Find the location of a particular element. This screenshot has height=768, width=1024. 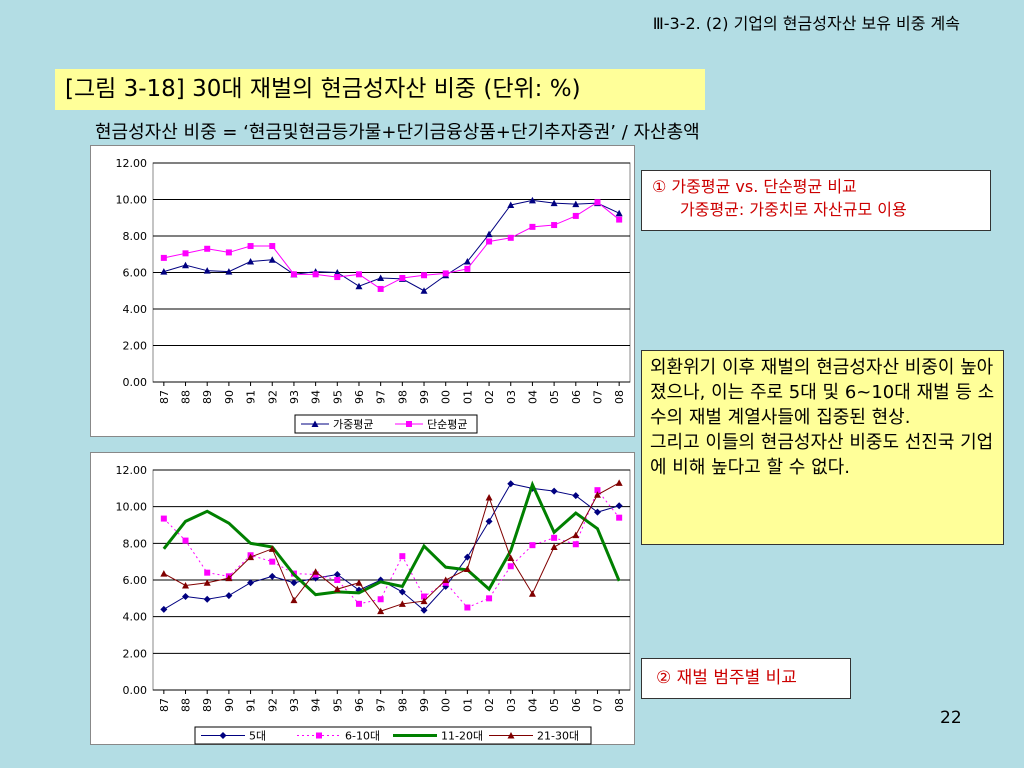

y-tick-label: 2.00 is located at coordinates (135, 346).